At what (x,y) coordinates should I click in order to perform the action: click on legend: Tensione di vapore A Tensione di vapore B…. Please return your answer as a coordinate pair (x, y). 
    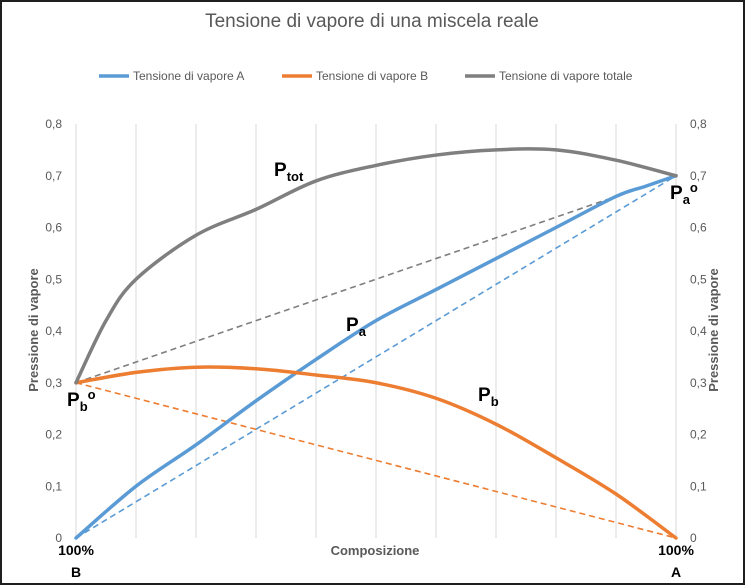
    Looking at the image, I should click on (366, 76).